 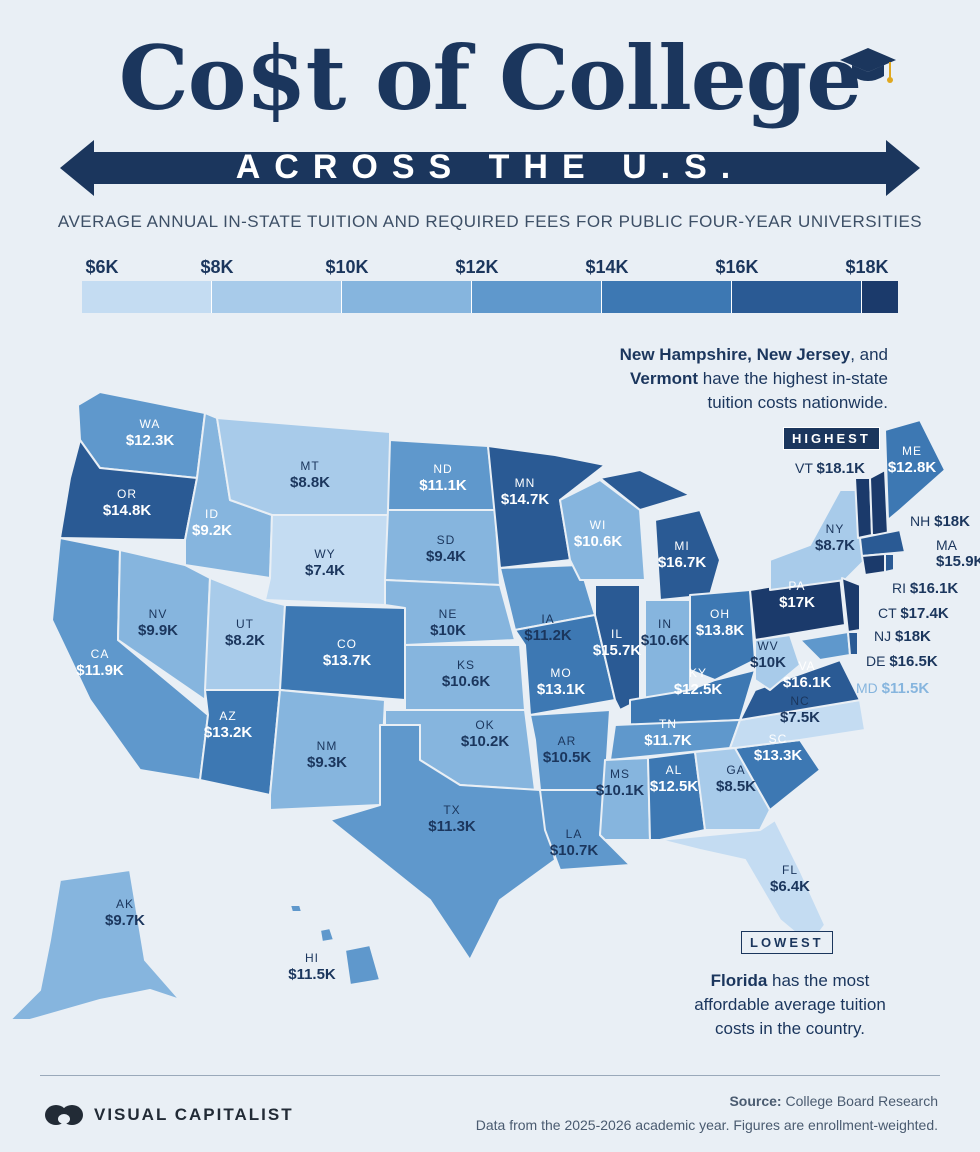 What do you see at coordinates (446, 549) in the screenshot?
I see `state-label-sd: SD $9.4K` at bounding box center [446, 549].